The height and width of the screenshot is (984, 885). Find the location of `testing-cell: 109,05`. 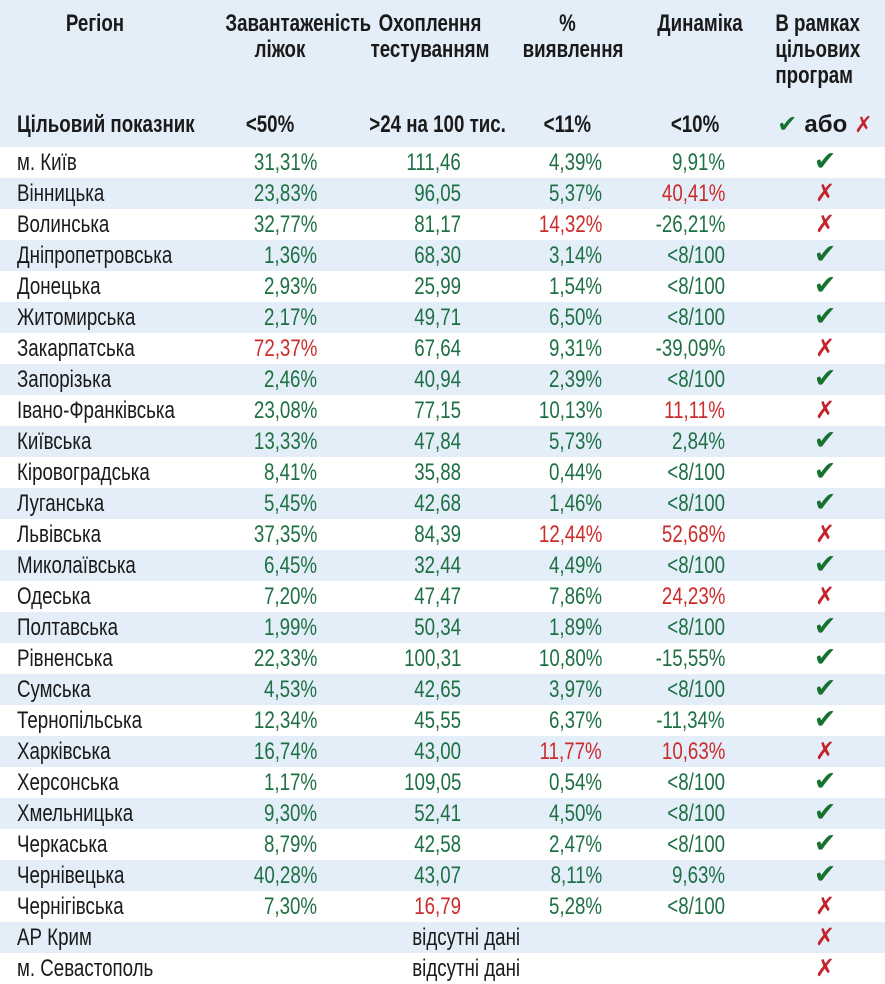

testing-cell: 109,05 is located at coordinates (430, 783).